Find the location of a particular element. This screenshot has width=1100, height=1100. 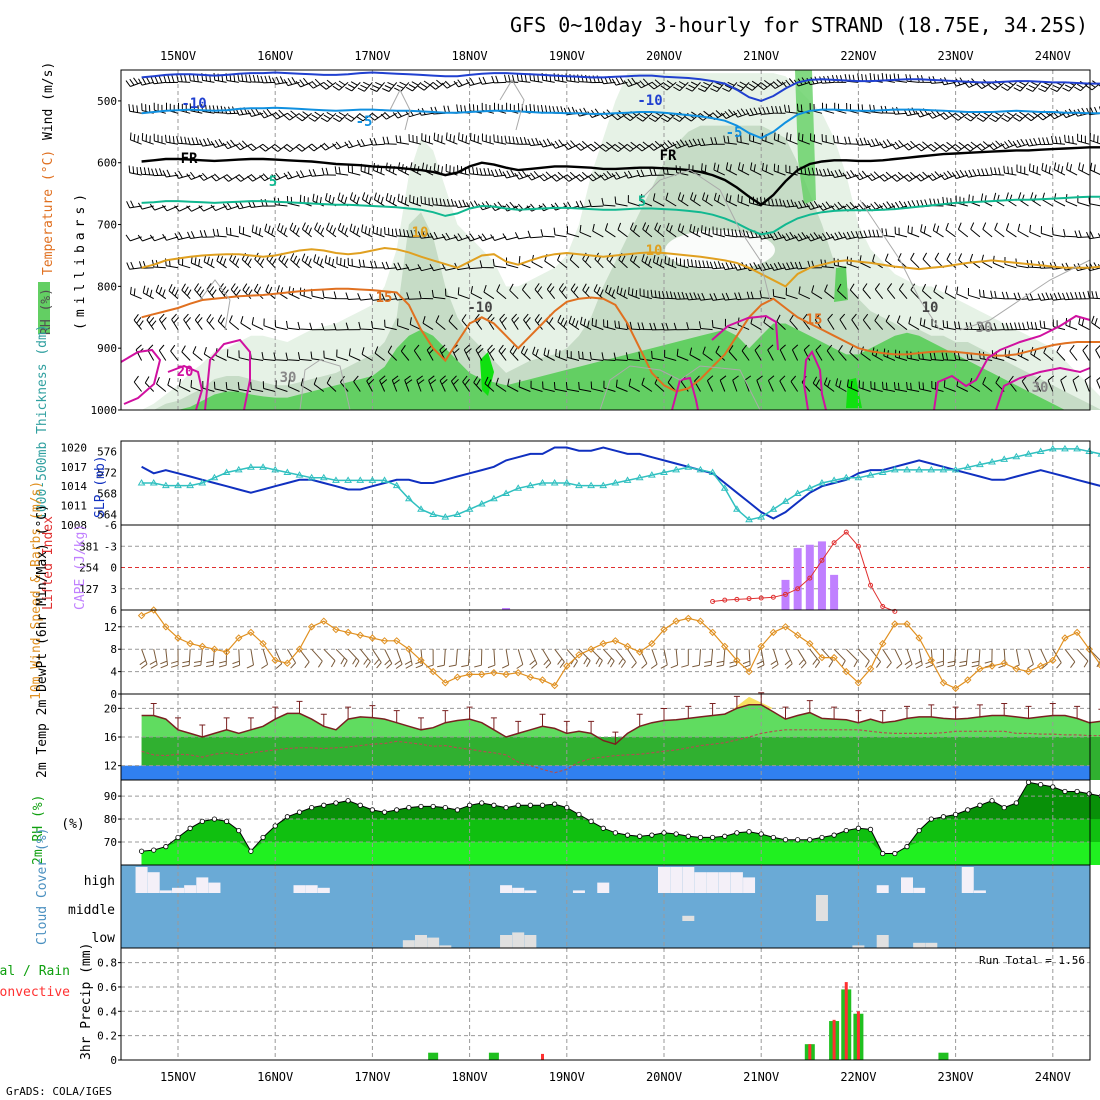

precip-convective-bar is located at coordinates (858, 1035).